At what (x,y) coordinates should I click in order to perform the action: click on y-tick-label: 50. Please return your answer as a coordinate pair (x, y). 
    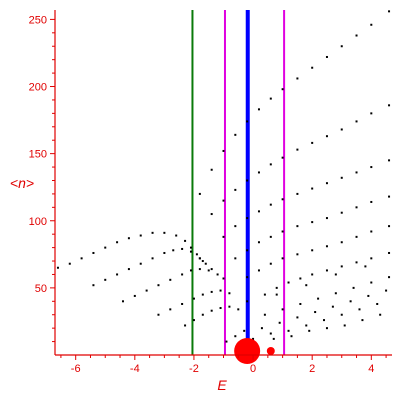
    Looking at the image, I should click on (41, 289).